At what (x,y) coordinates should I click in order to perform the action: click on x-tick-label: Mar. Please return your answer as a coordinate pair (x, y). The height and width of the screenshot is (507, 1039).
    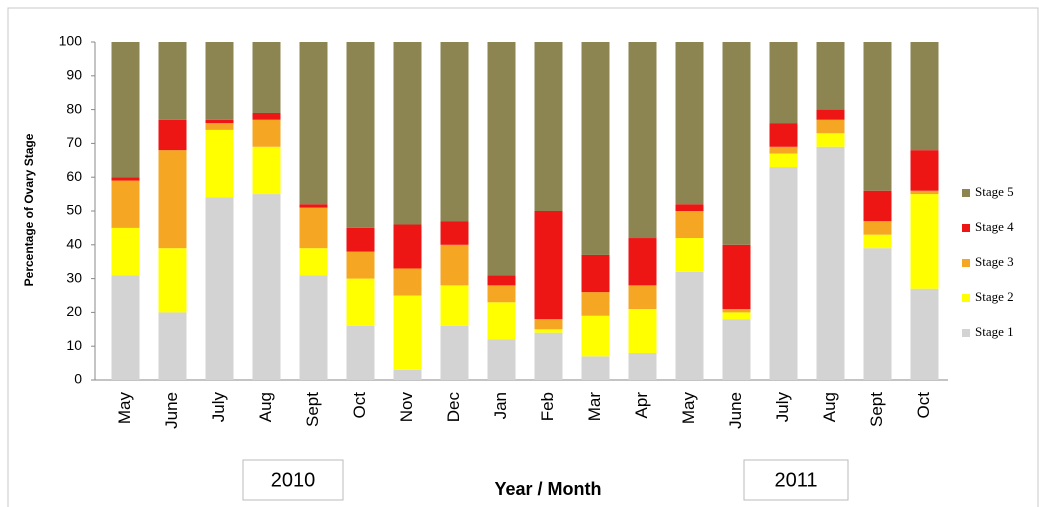
    Looking at the image, I should click on (594, 407).